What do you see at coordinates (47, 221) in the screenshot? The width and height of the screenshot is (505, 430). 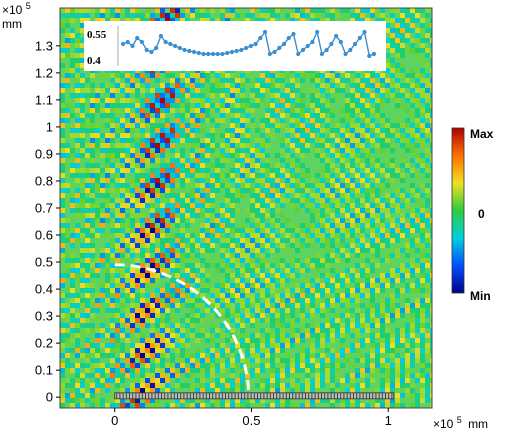 I see `y-axis-ticks: 0 0.1 0.2 0.3 0.4 0.5 0.6 0.7 0.8 0.9 1 1.1 1.2 1.3` at bounding box center [47, 221].